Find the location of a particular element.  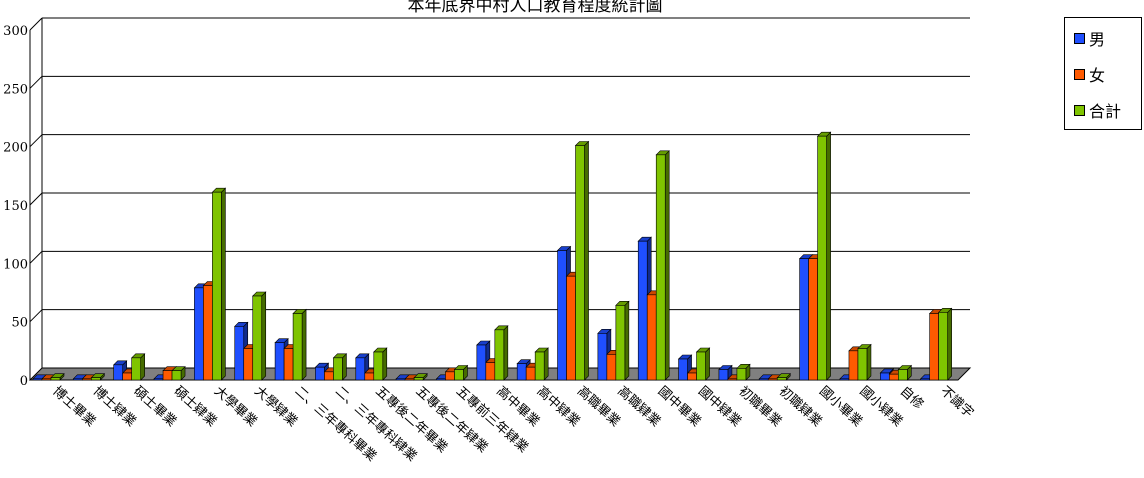

x-tick-label: 碩士肄業 is located at coordinates (195, 406).